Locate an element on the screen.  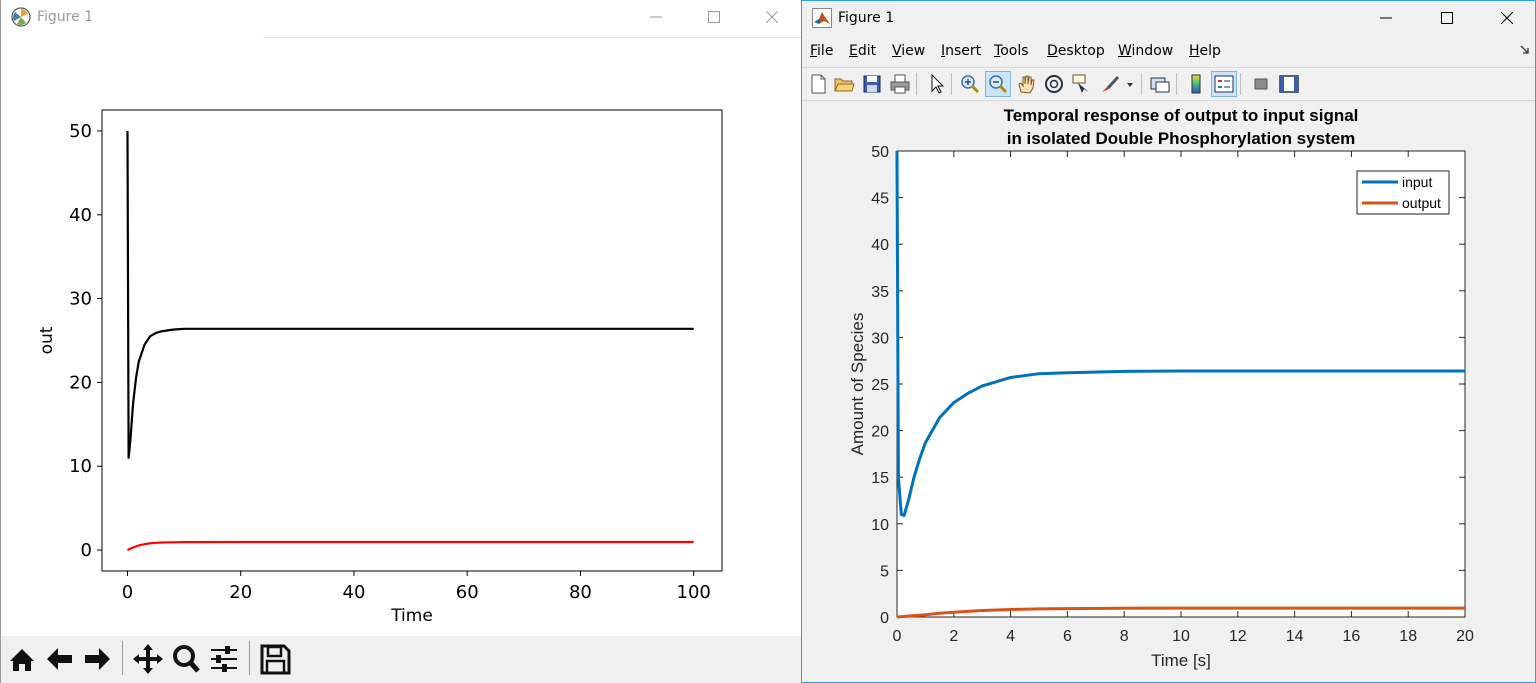
new-figure-icon is located at coordinates (818, 84).